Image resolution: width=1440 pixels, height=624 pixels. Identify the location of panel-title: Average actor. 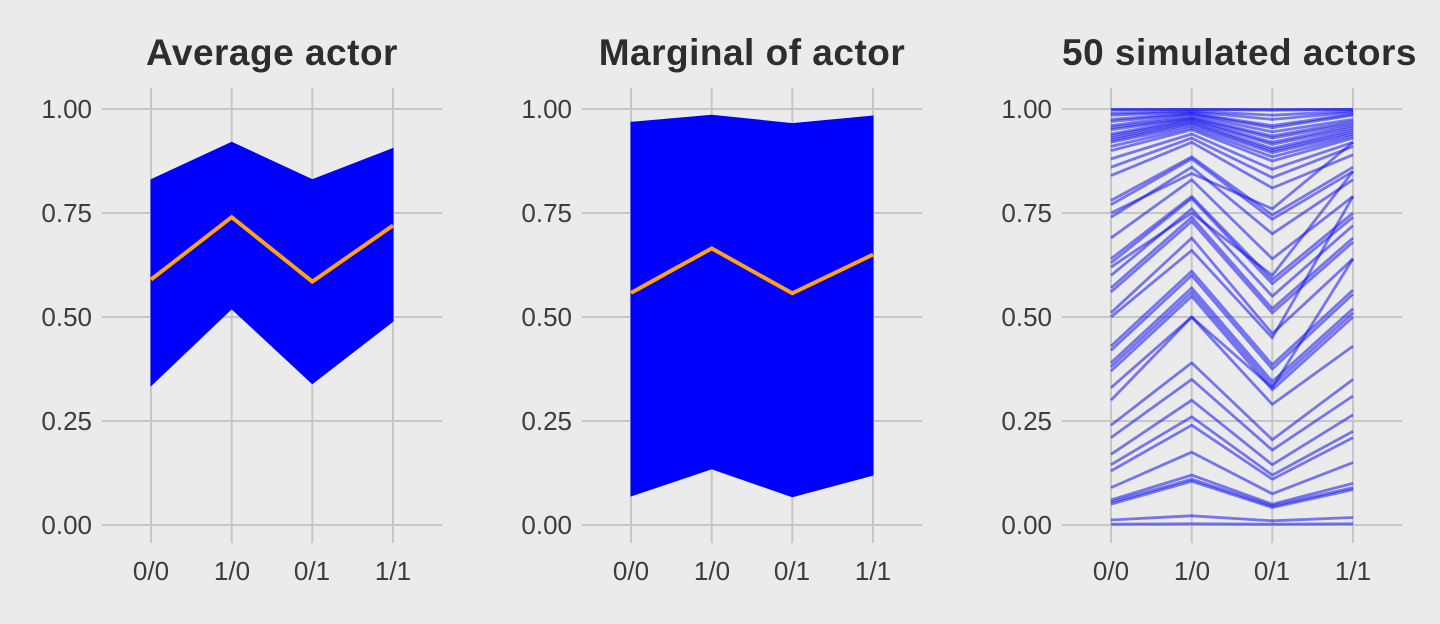
(272, 52).